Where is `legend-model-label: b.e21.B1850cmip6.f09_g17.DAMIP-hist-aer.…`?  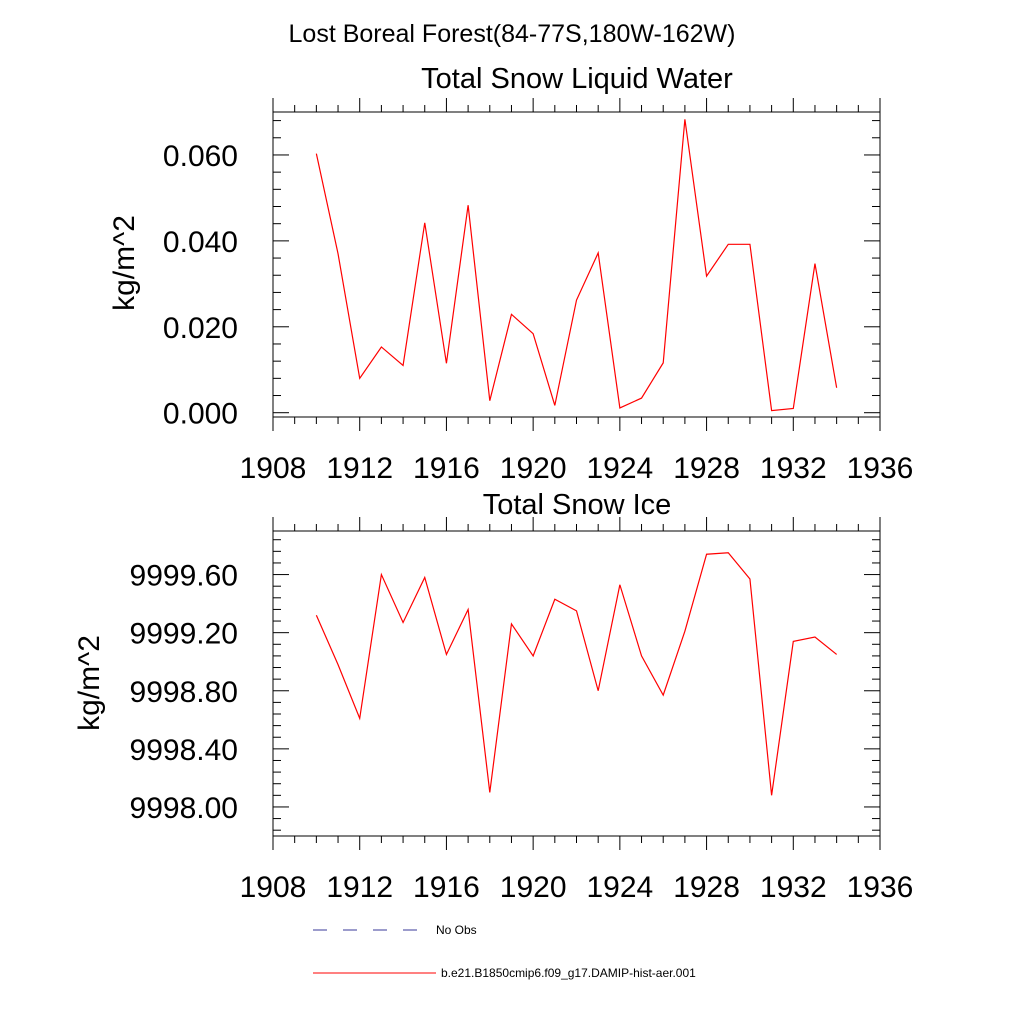
legend-model-label: b.e21.B1850cmip6.f09_g17.DAMIP-hist-aer.… is located at coordinates (568, 973).